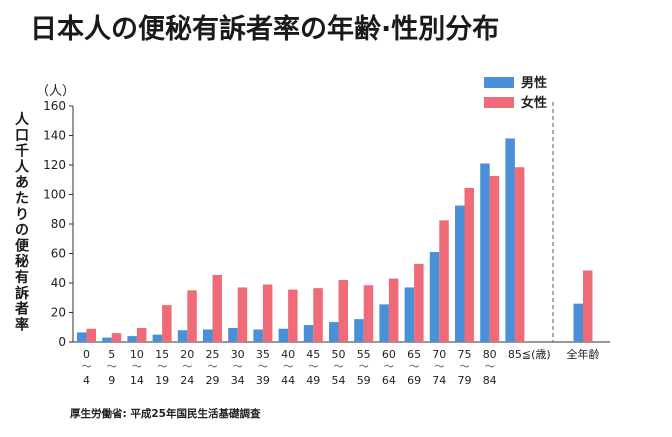 This screenshot has width=672, height=437. Describe the element at coordinates (22, 199) in the screenshot. I see `y-axis-label-char: た` at that location.